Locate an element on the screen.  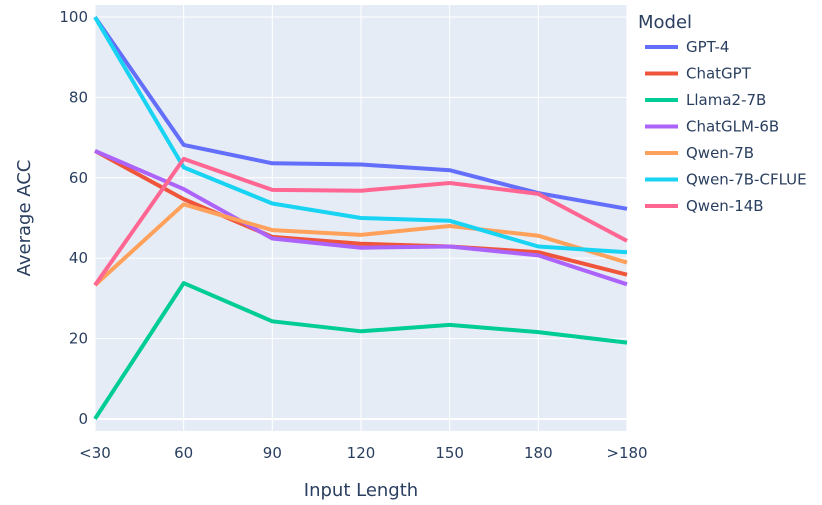
x-tick-label: 120 is located at coordinates (361, 453).